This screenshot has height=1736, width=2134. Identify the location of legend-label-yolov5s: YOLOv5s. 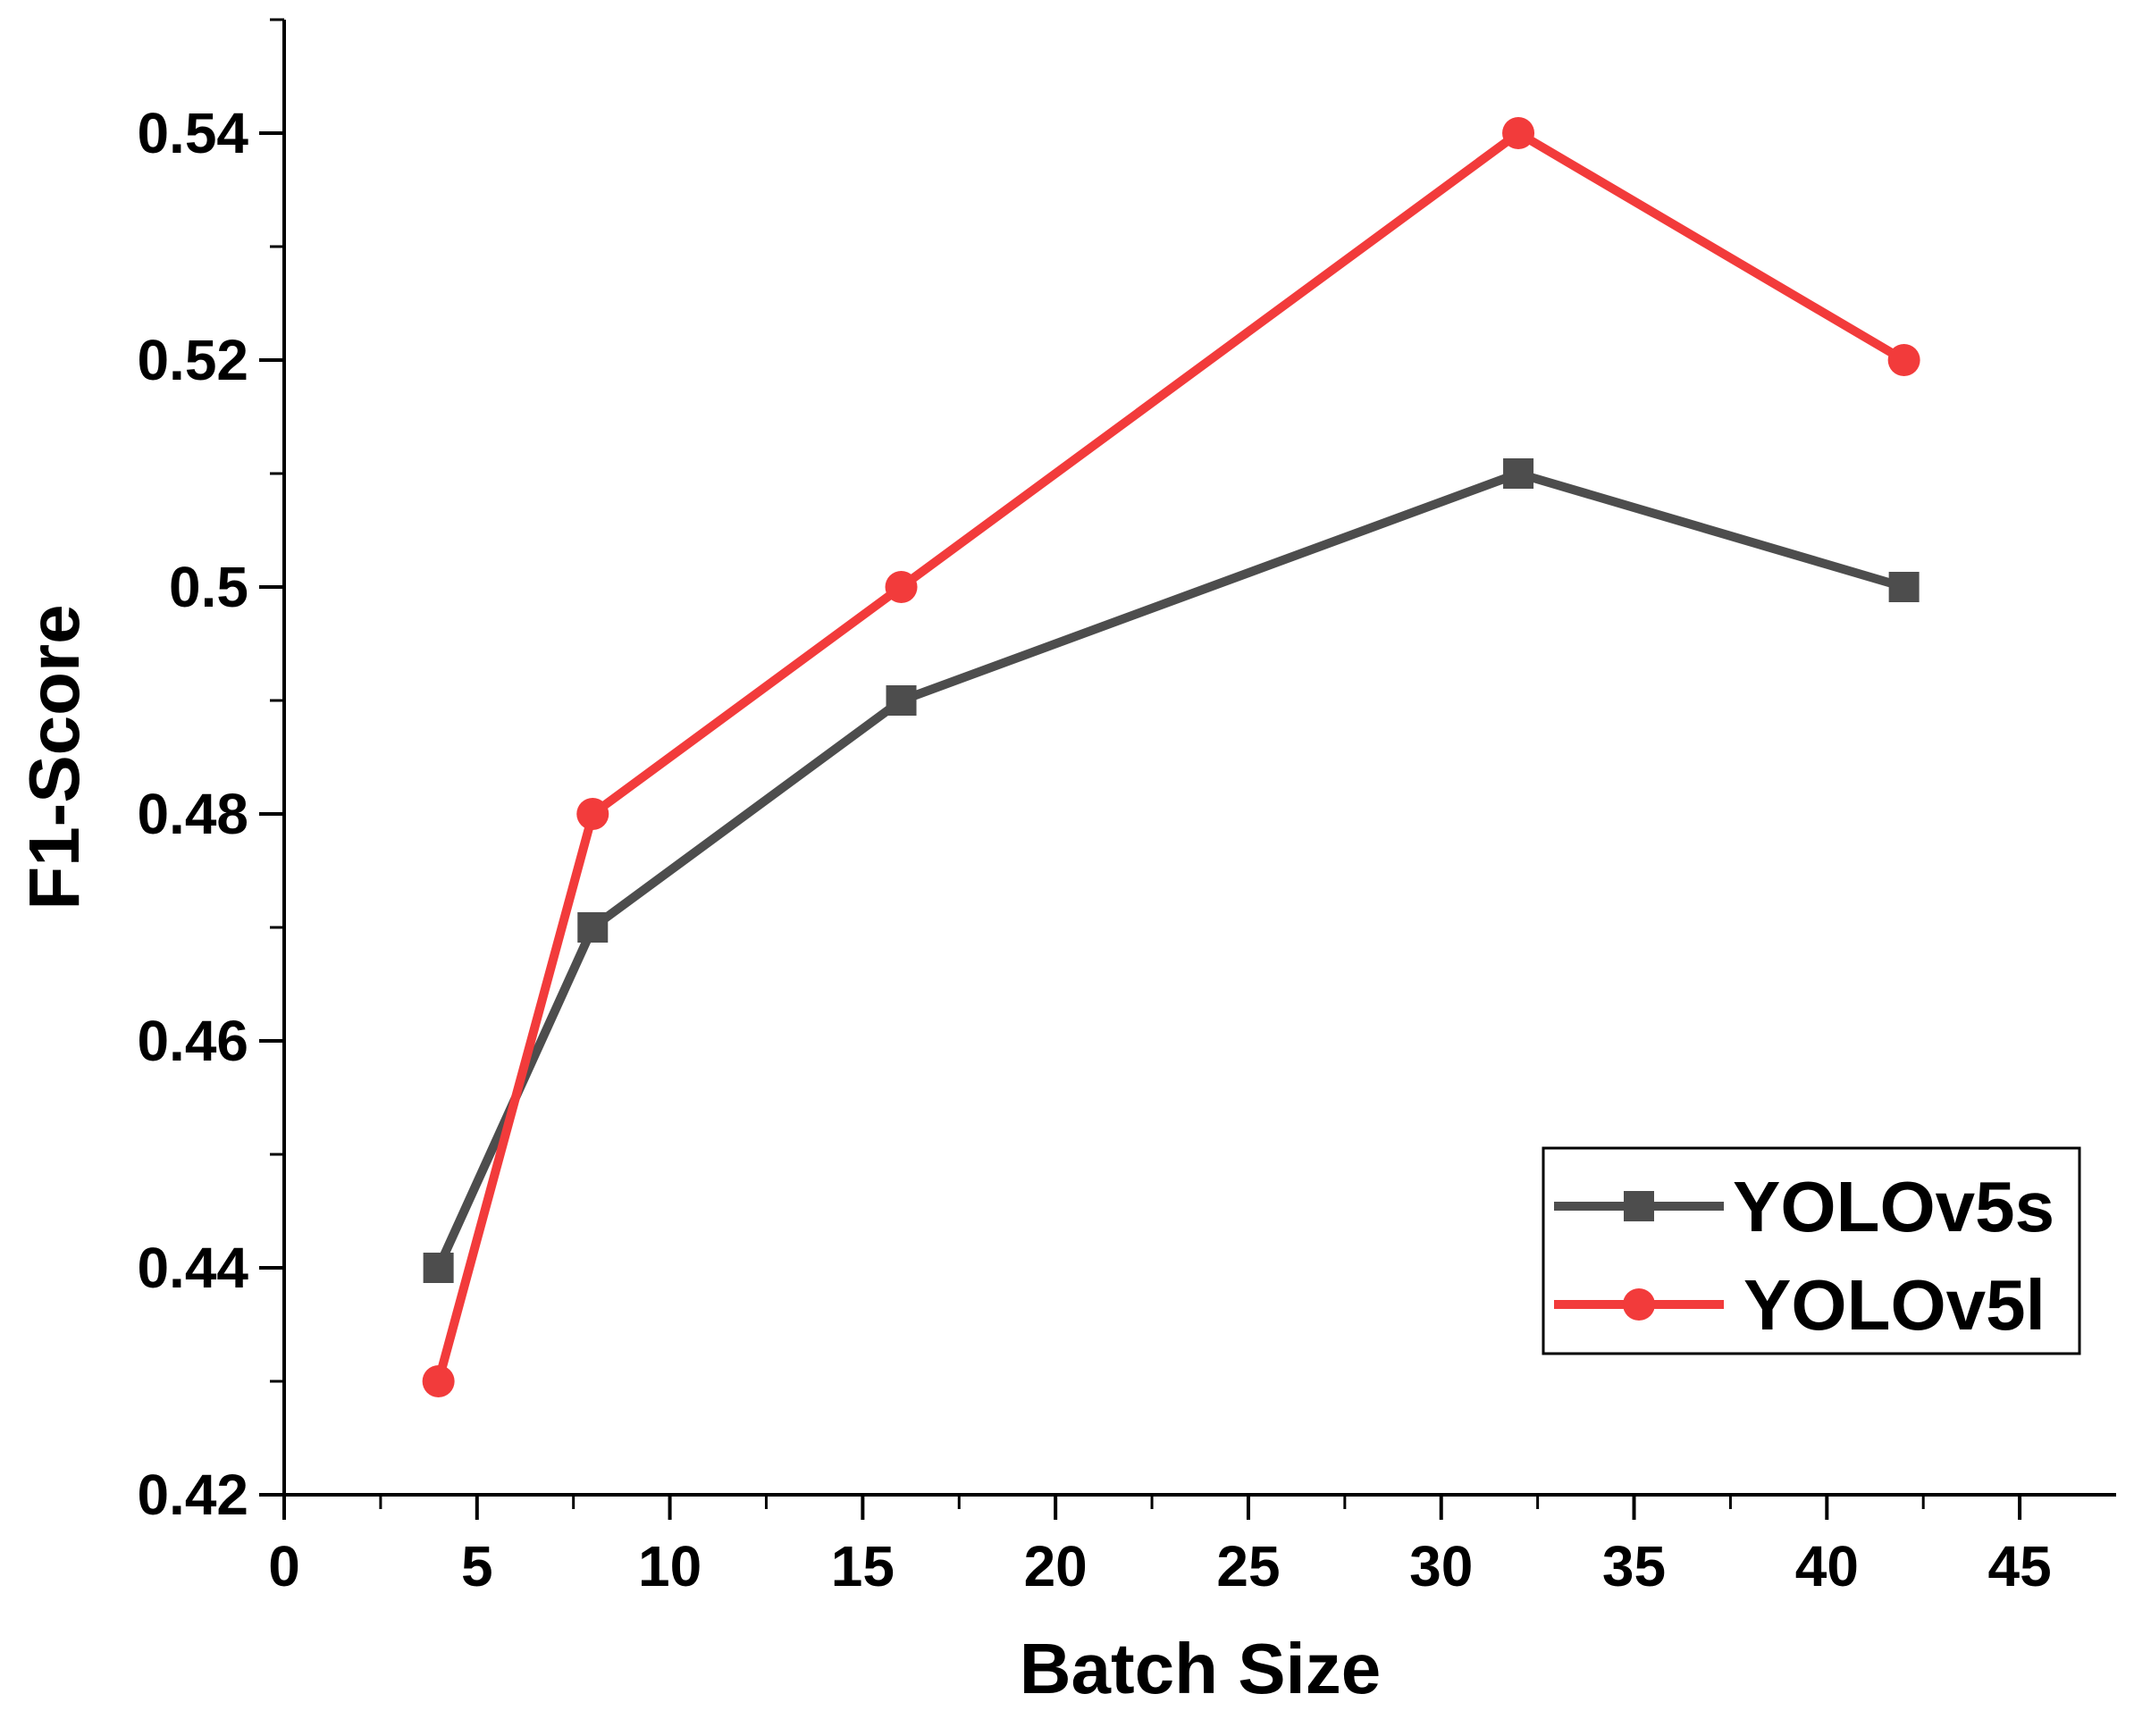
(1893, 1206).